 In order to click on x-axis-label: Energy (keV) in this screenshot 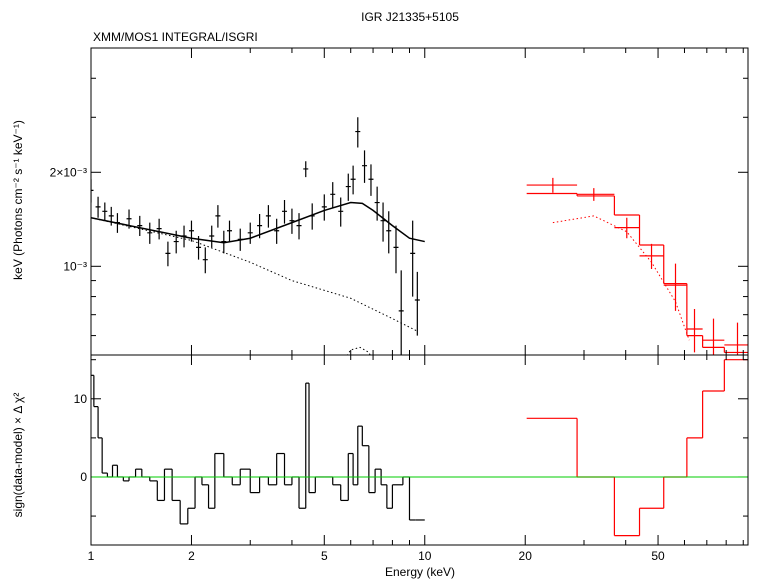, I will do `click(420, 572)`.